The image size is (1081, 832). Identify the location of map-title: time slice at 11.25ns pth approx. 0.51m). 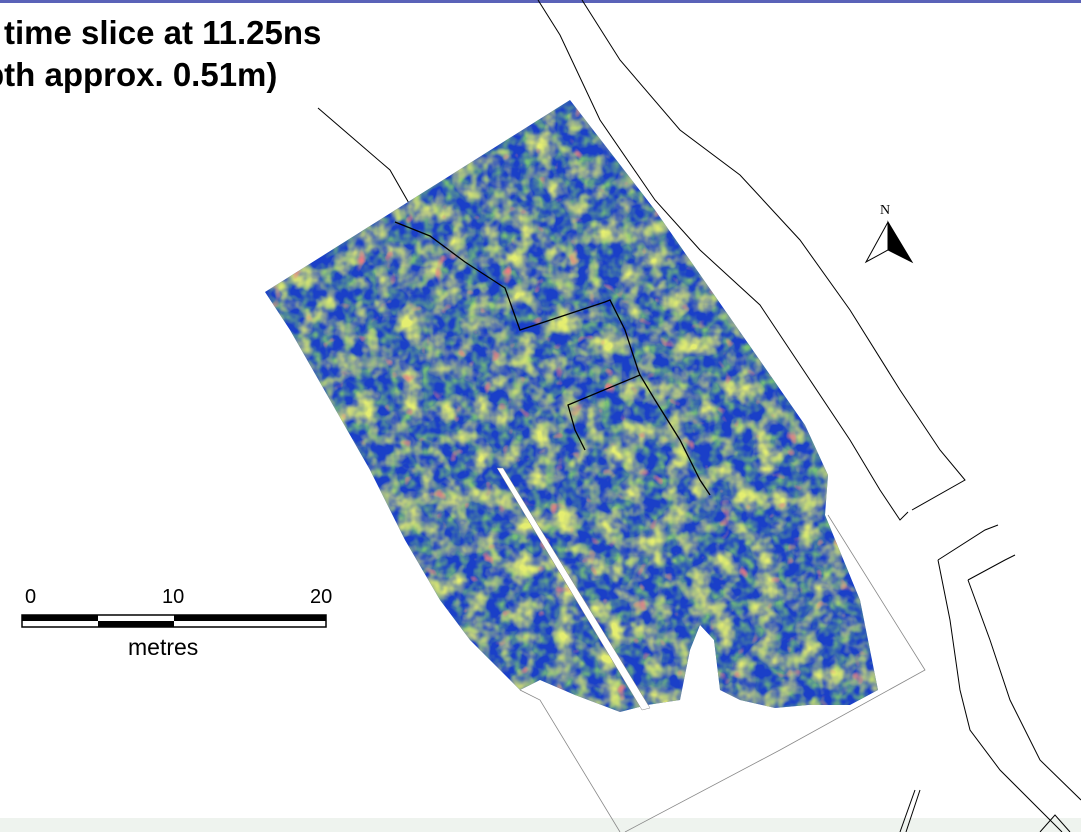
(160, 54).